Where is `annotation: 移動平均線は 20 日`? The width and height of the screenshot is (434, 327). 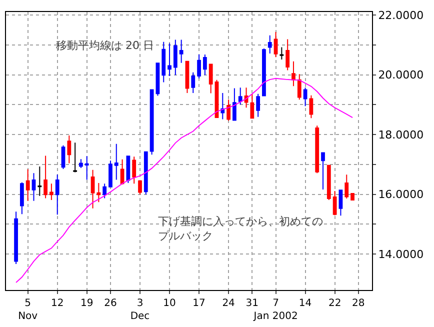 annotation: 移動平均線は 20 日 is located at coordinates (105, 45).